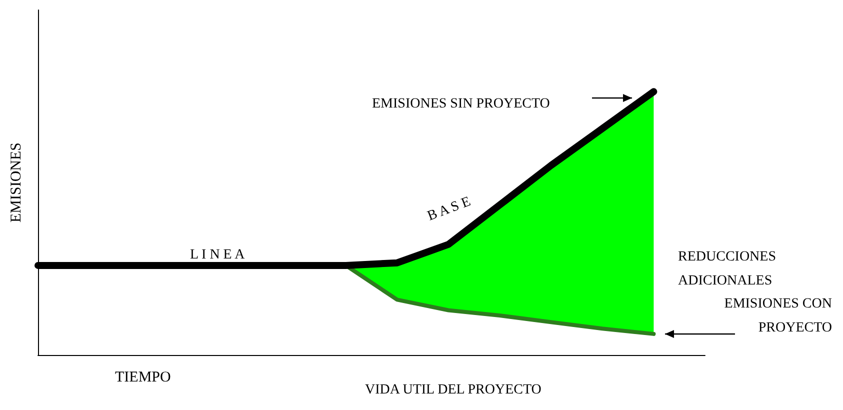  Describe the element at coordinates (727, 269) in the screenshot. I see `annotation: REDUCCIONES ADICIONALES` at that location.